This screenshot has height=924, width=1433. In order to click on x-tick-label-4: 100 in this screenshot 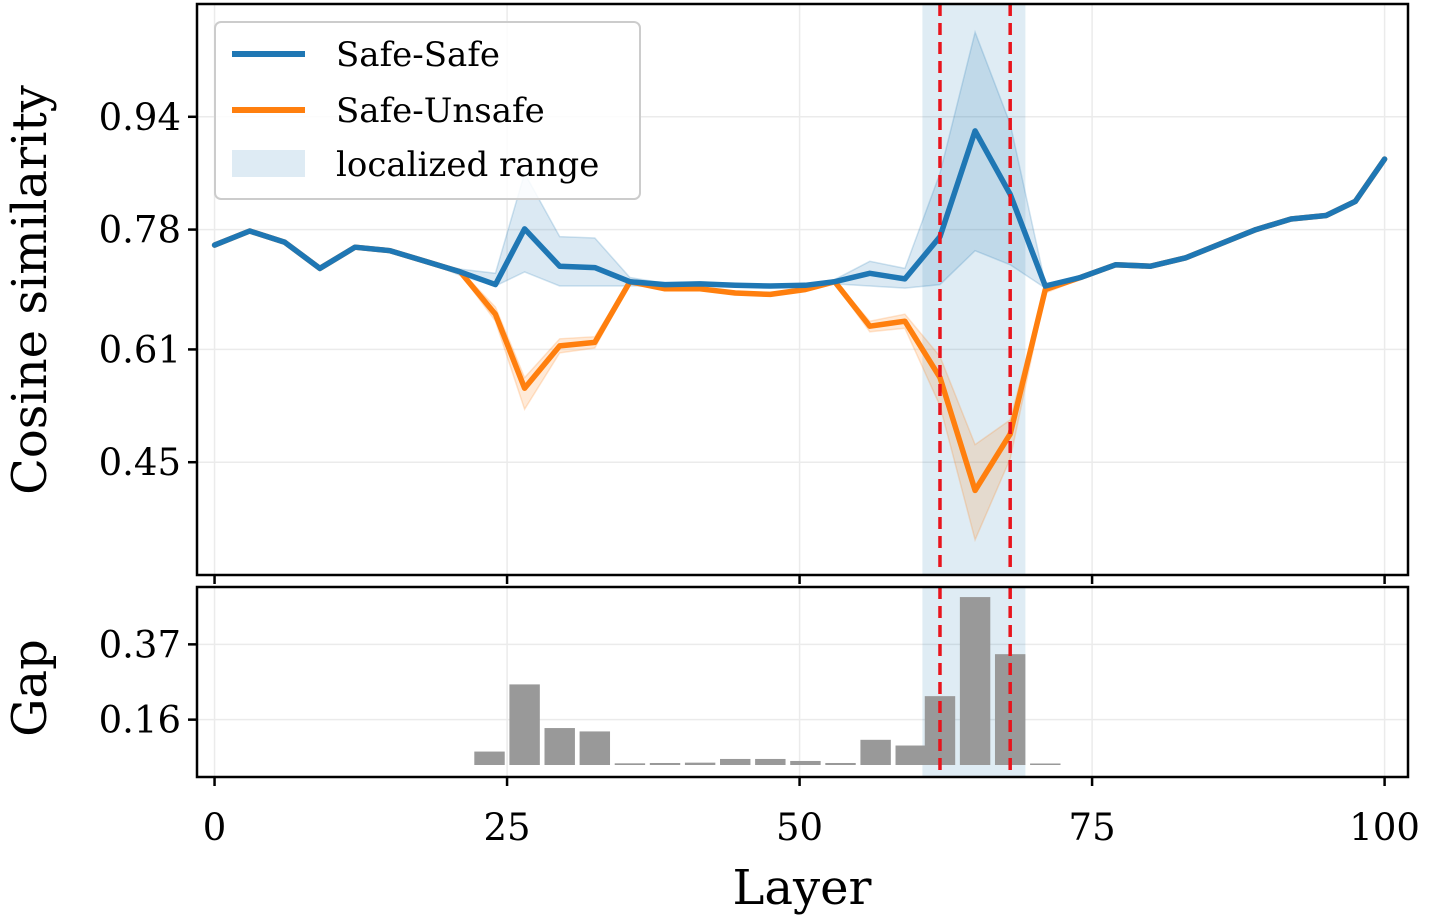, I will do `click(1384, 827)`.